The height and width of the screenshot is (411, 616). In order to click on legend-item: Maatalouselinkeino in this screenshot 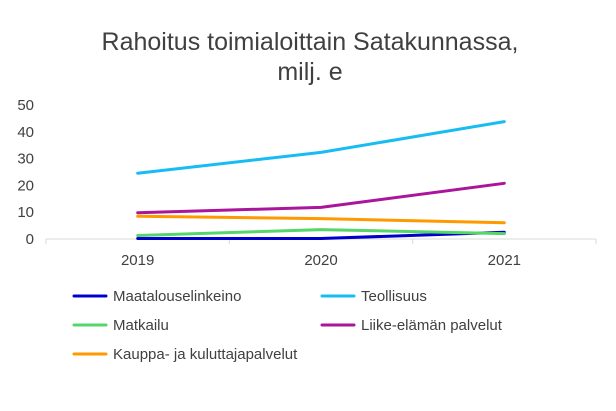, I will do `click(156, 296)`.